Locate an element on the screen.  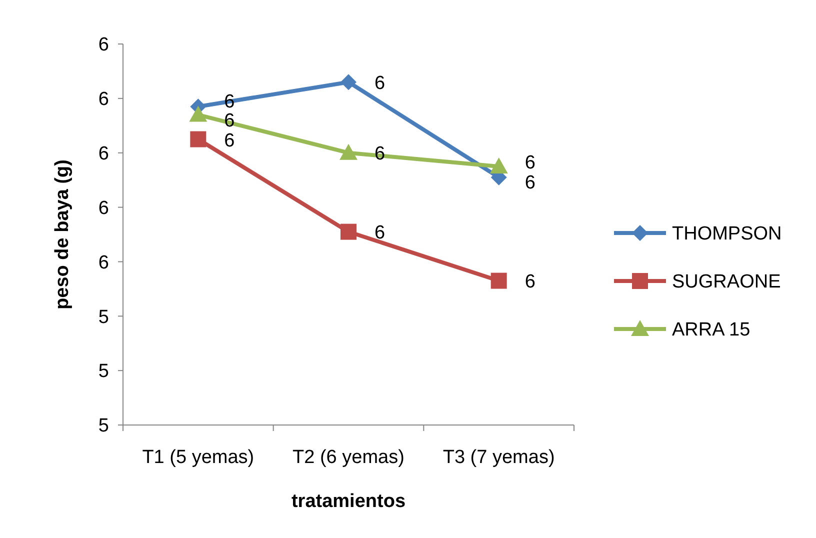
x-tick-label: T2 (6 yemas) is located at coordinates (348, 457).